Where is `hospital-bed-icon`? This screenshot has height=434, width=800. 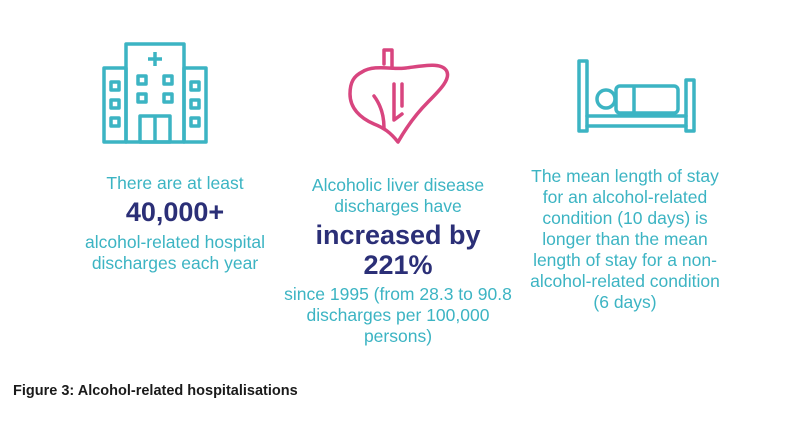
hospital-bed-icon is located at coordinates (636, 96).